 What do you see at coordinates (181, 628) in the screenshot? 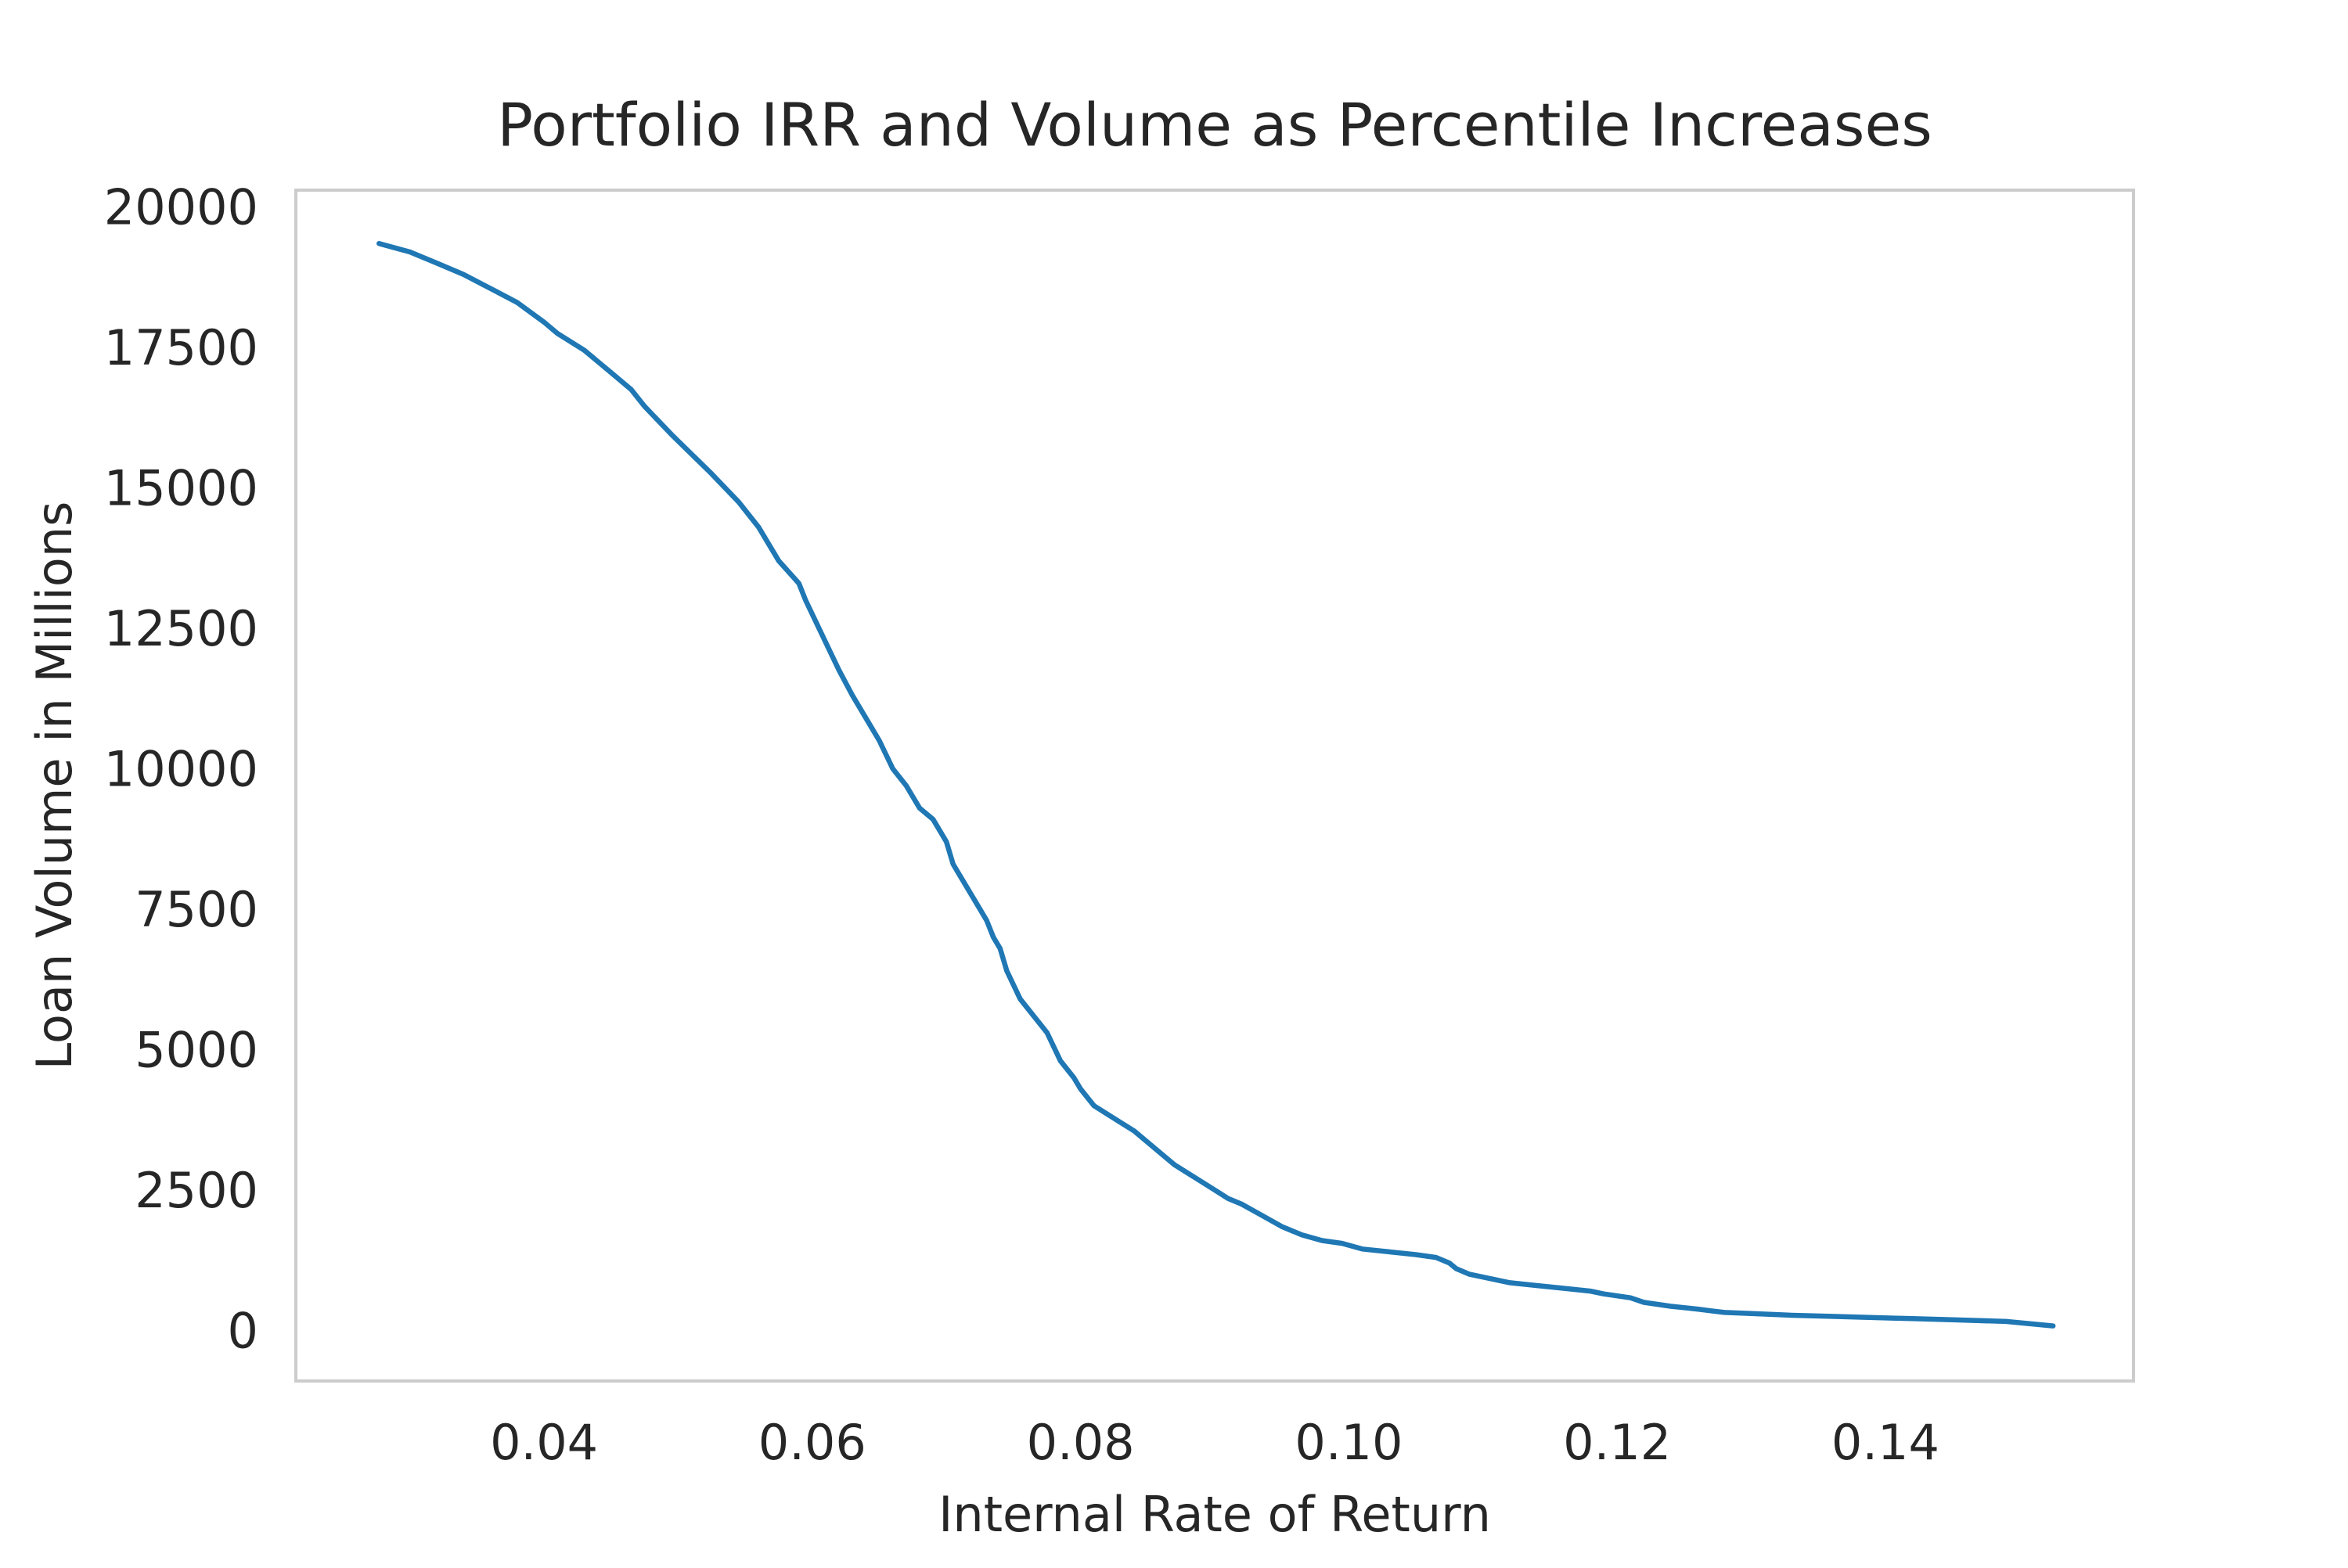
I see `y-tick-label: 12500` at bounding box center [181, 628].